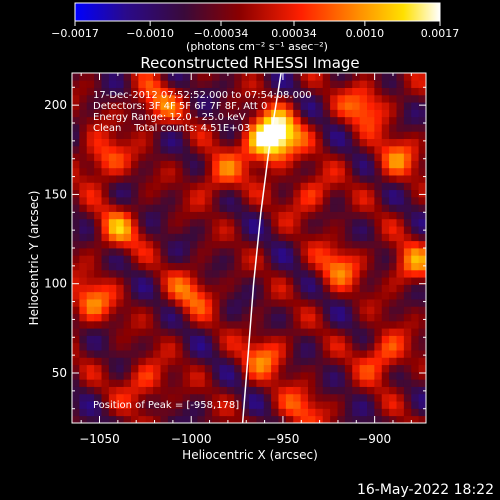 The image size is (500, 500). What do you see at coordinates (55, 194) in the screenshot?
I see `y-tick-label: 150` at bounding box center [55, 194].